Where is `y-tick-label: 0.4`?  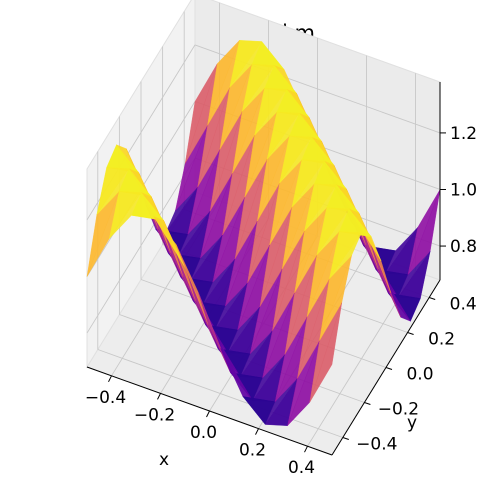 y-tick-label: 0.4 is located at coordinates (463, 305).